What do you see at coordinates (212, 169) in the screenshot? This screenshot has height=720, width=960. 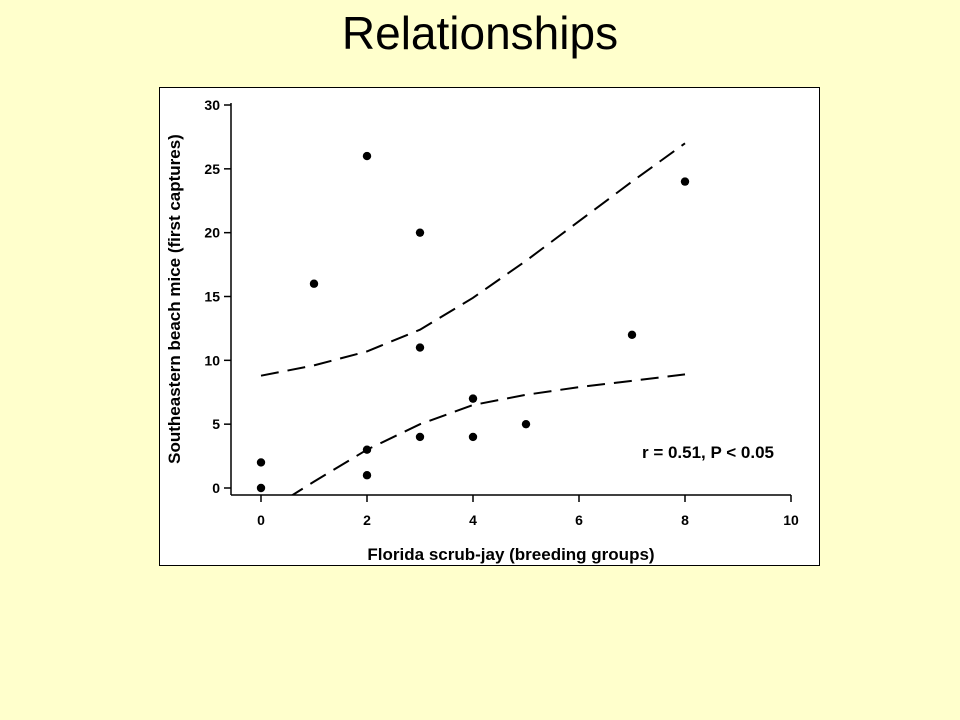 I see `y-tick-label: 25` at bounding box center [212, 169].